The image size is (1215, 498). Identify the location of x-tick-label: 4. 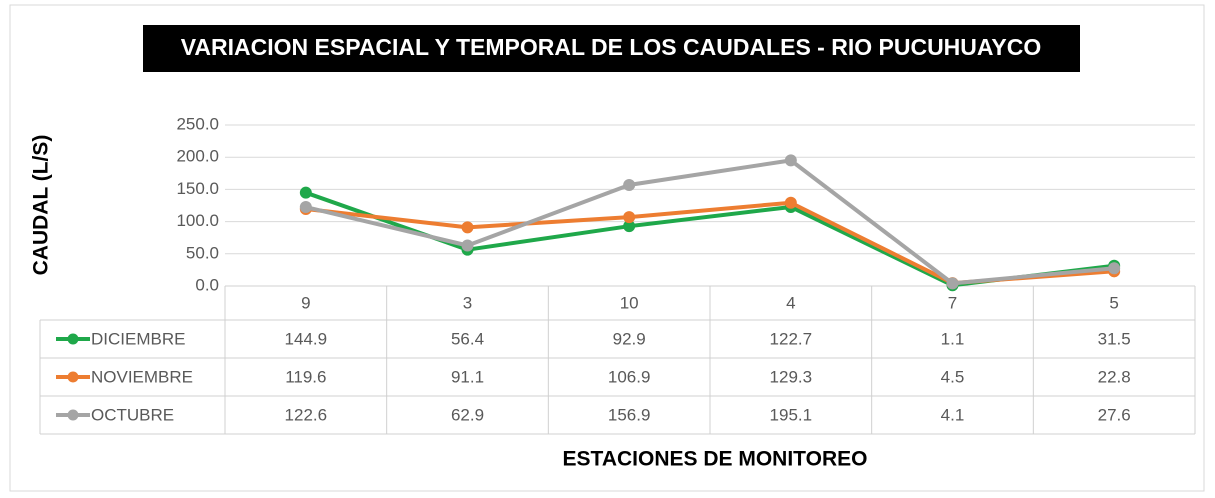
(790, 302).